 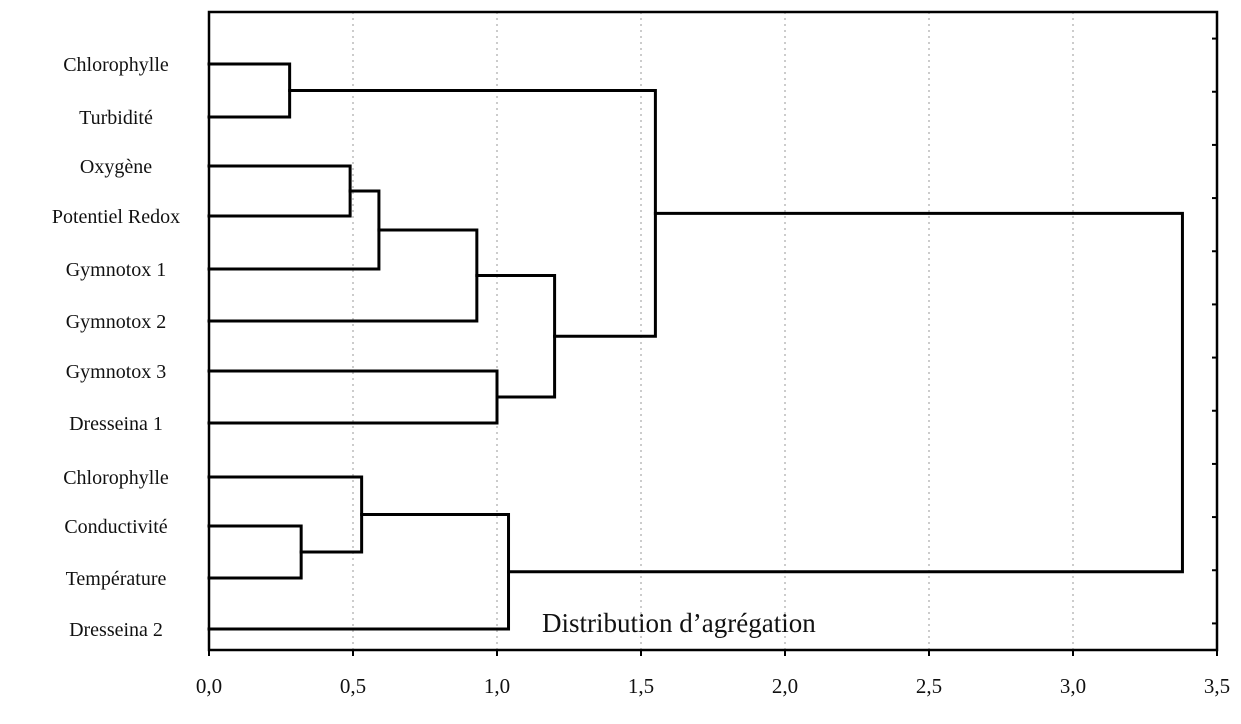 I want to click on x-tick-label: 0,0, so click(x=209, y=686).